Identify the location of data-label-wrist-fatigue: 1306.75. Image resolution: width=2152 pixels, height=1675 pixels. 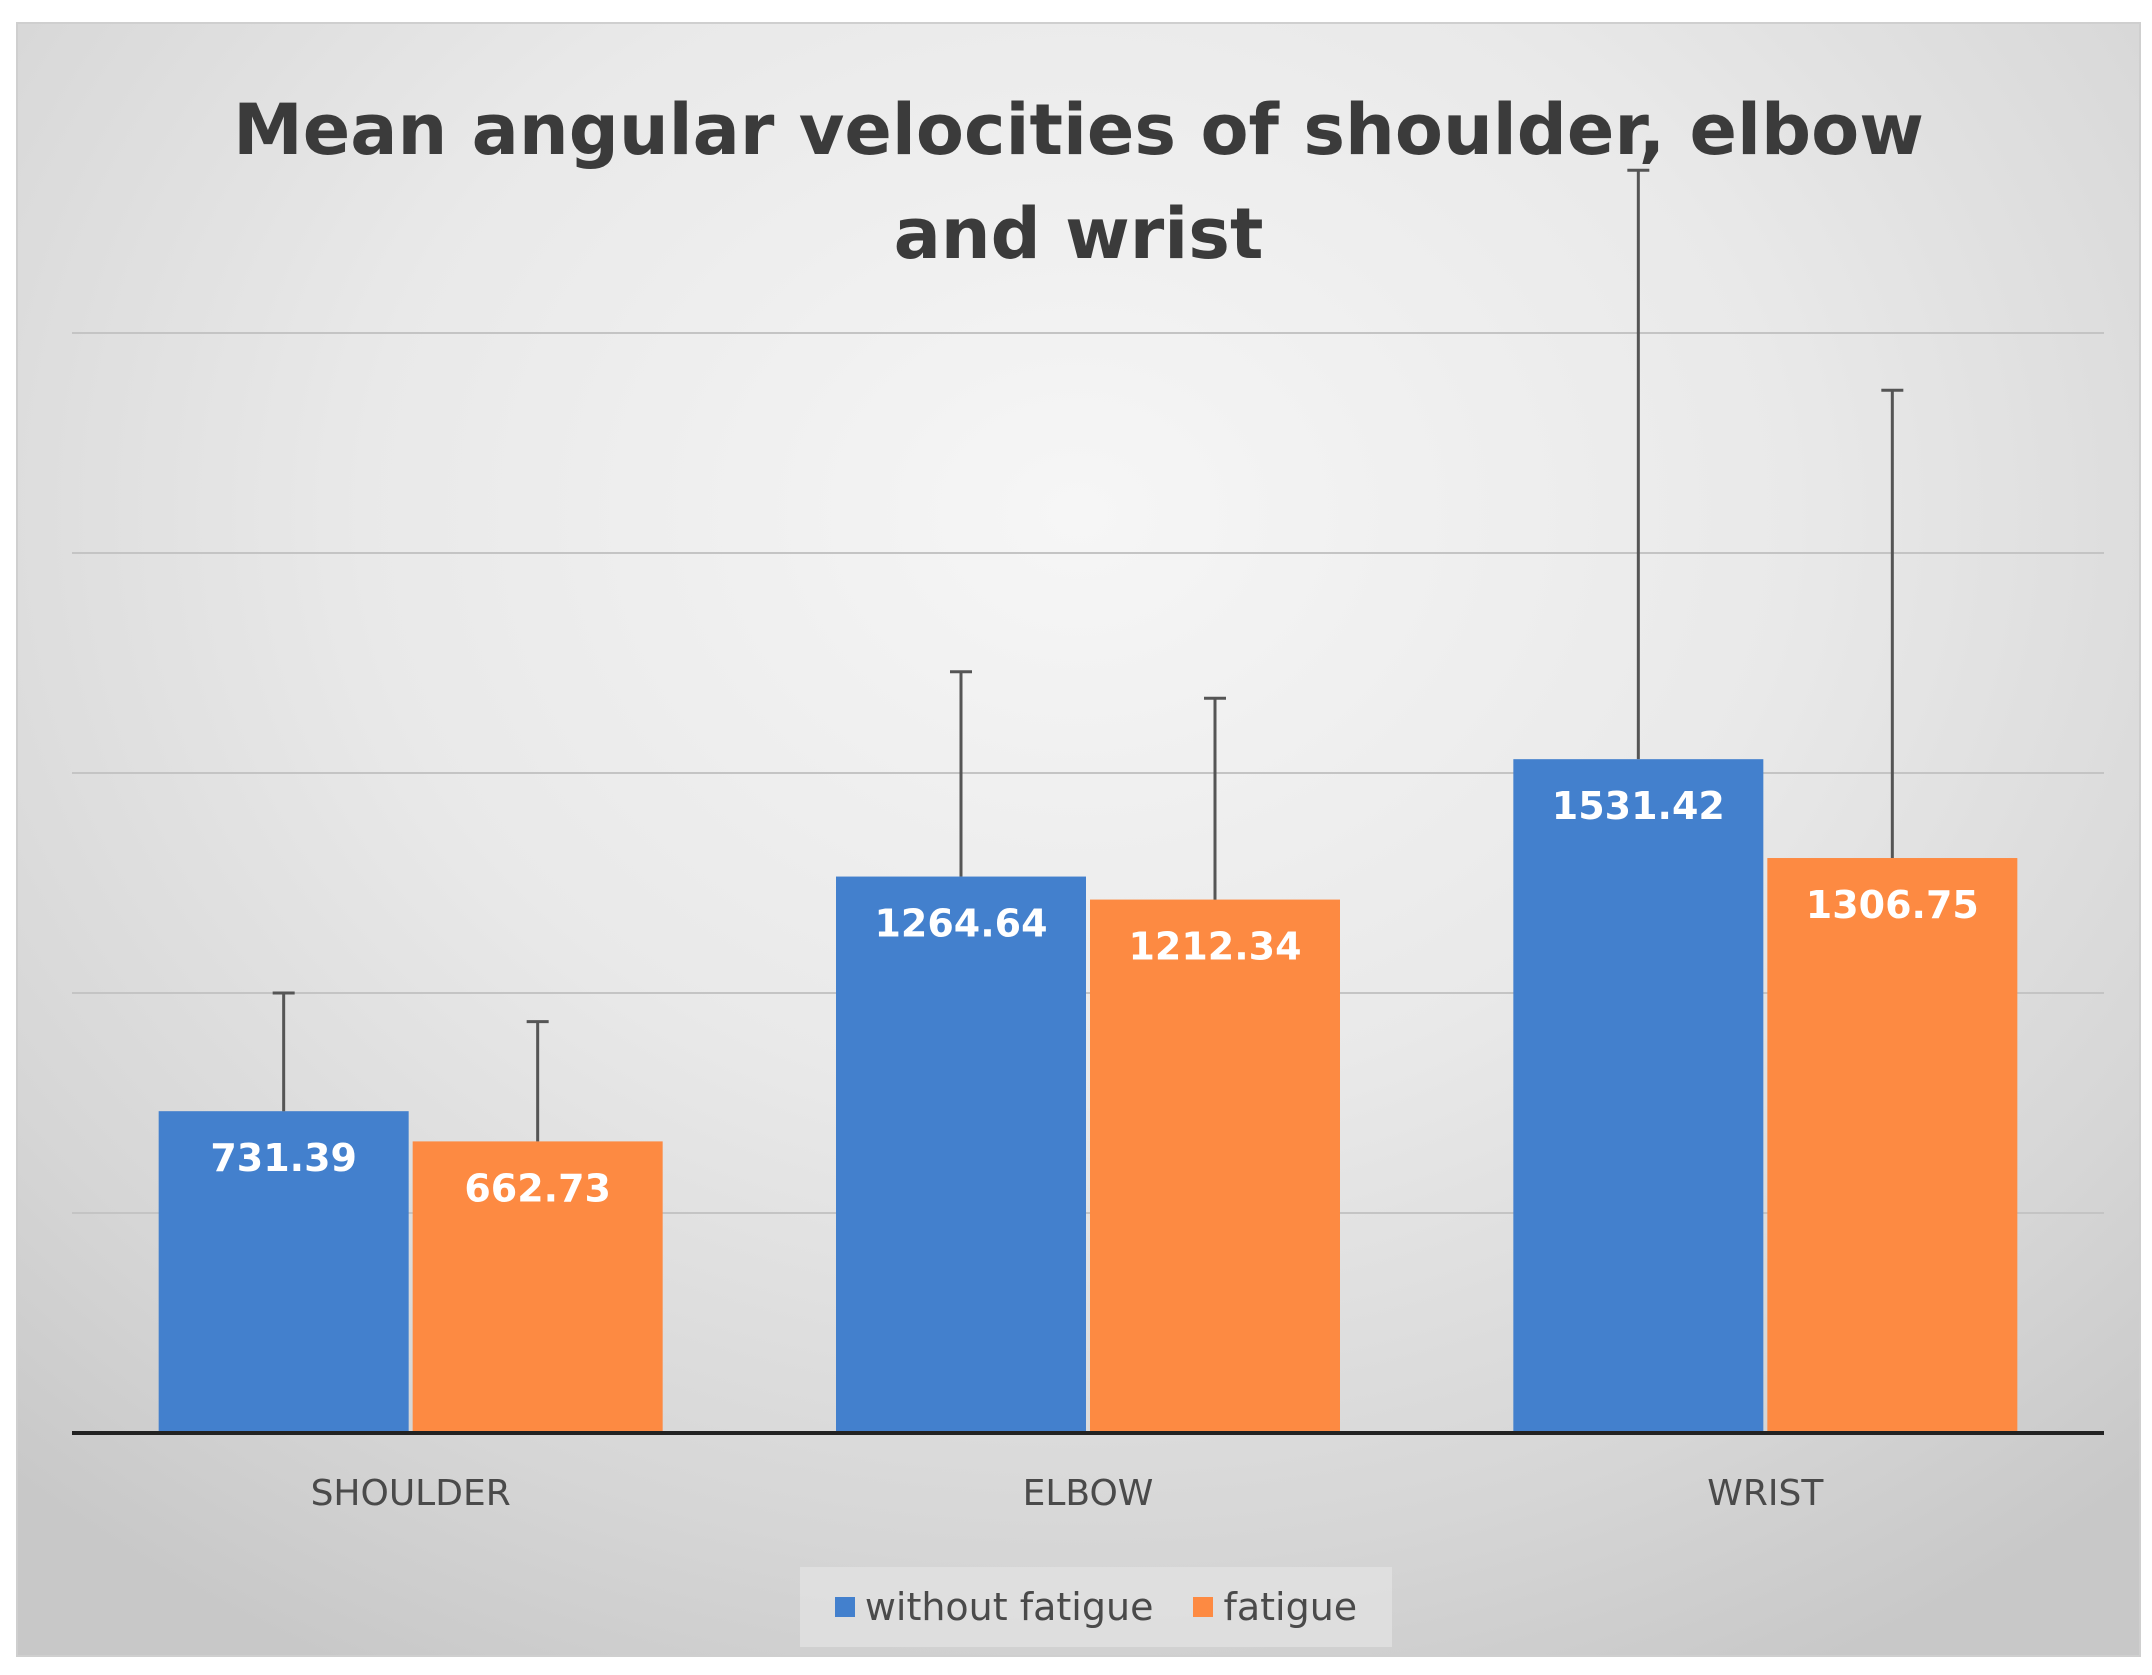
(1892, 905).